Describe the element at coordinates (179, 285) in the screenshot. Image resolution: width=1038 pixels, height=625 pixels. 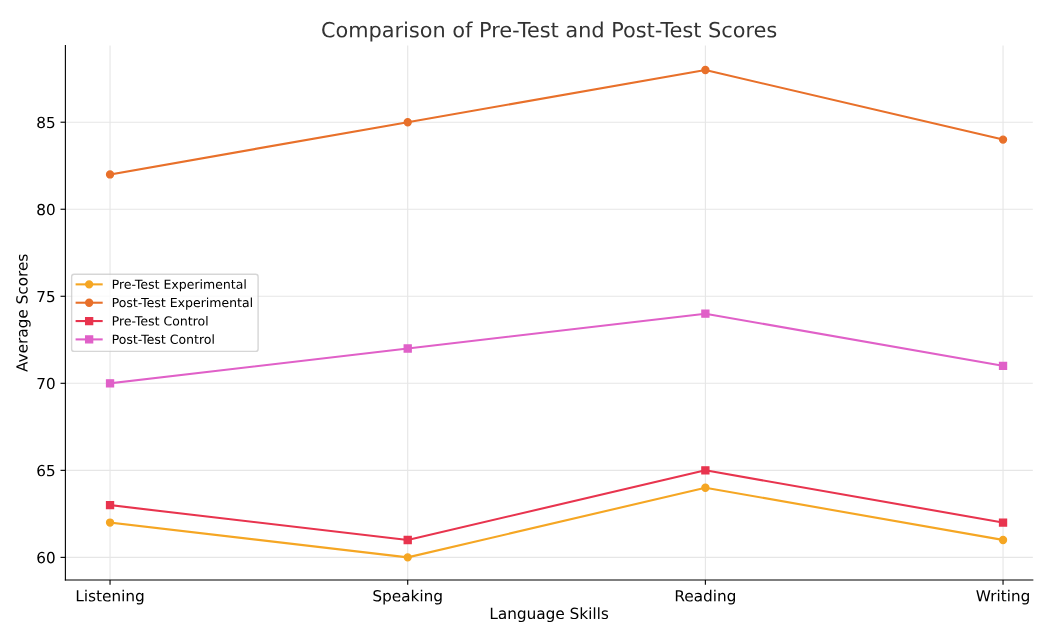
I see `legend-label: Pre-Test Experimental` at that location.